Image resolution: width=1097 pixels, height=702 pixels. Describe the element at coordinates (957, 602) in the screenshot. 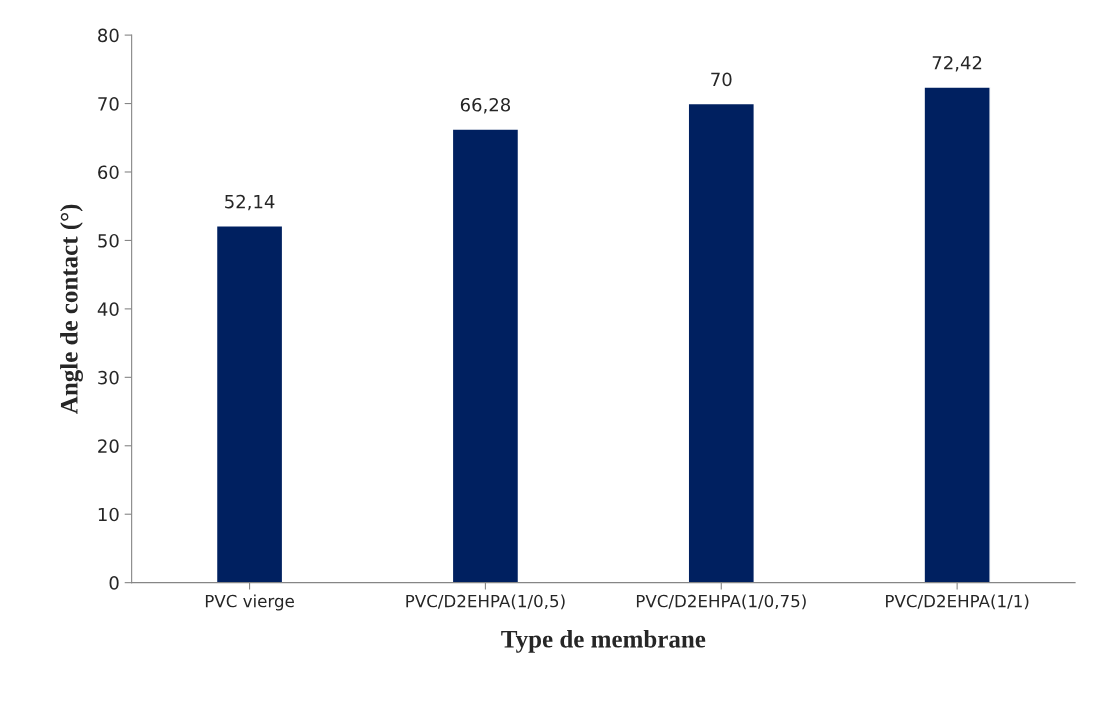

I see `x-tick-label: PVC/D2EHPA(1/1)` at that location.